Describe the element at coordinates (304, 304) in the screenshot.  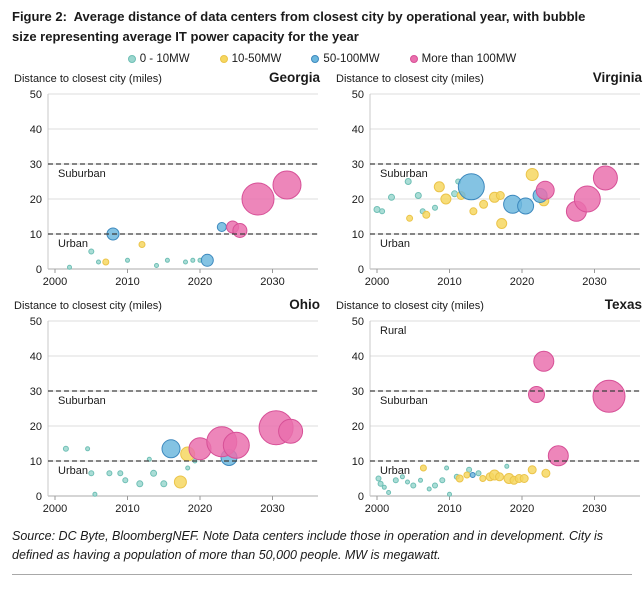
I see `panel-title-ohio: Ohio` at that location.